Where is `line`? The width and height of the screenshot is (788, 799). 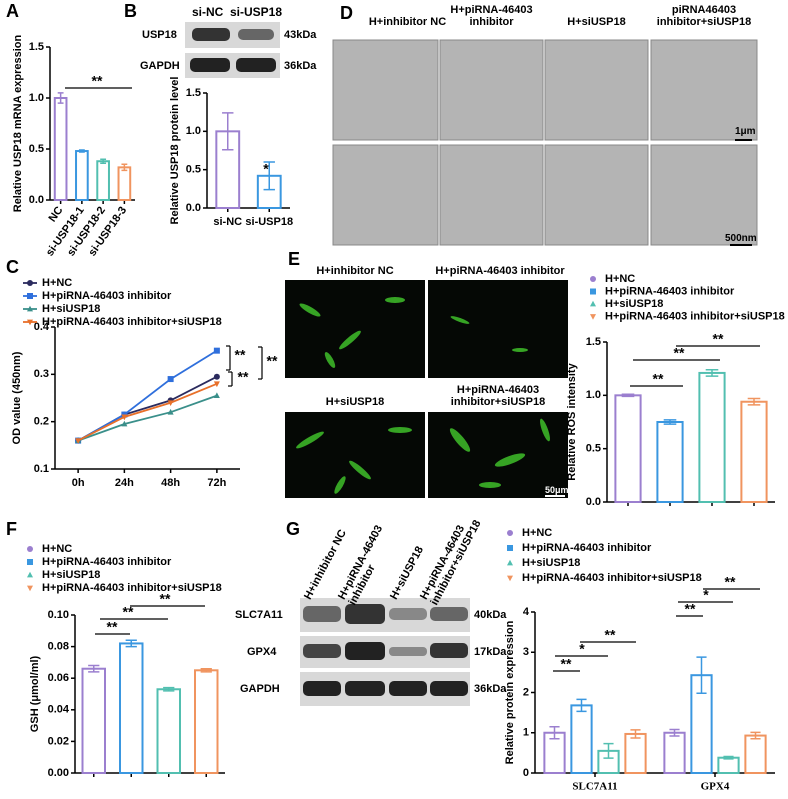 line is located at coordinates (147, 395).